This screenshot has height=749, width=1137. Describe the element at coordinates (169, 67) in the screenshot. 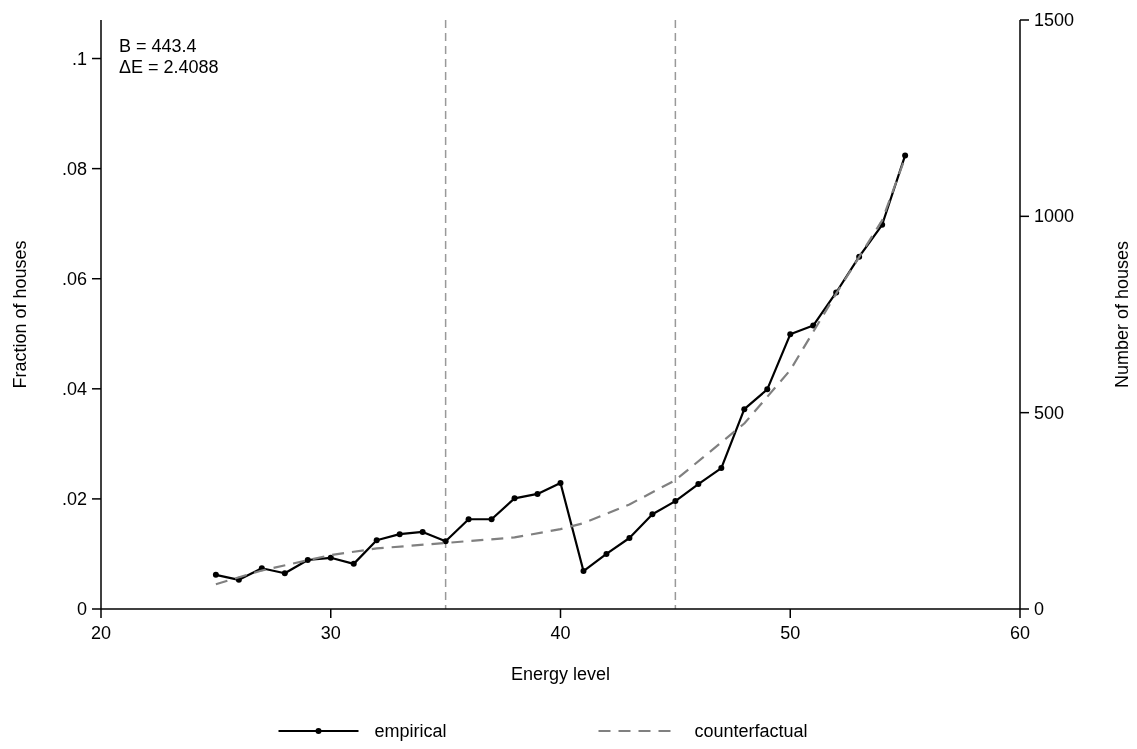

I see `annotation: ΔE = 2.4088` at that location.